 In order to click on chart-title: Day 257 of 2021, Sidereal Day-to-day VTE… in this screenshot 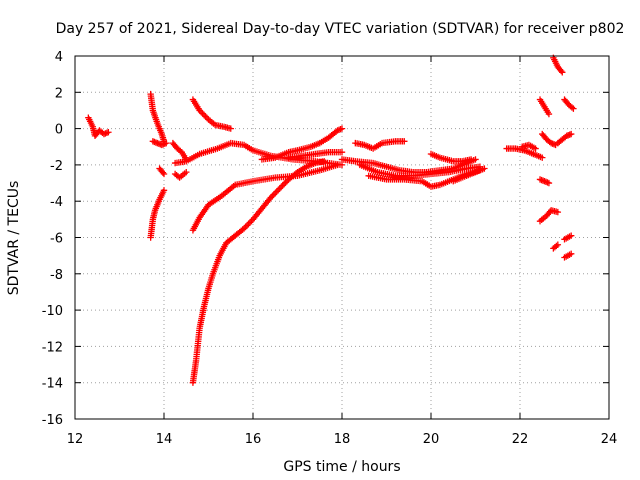, I will do `click(340, 29)`.